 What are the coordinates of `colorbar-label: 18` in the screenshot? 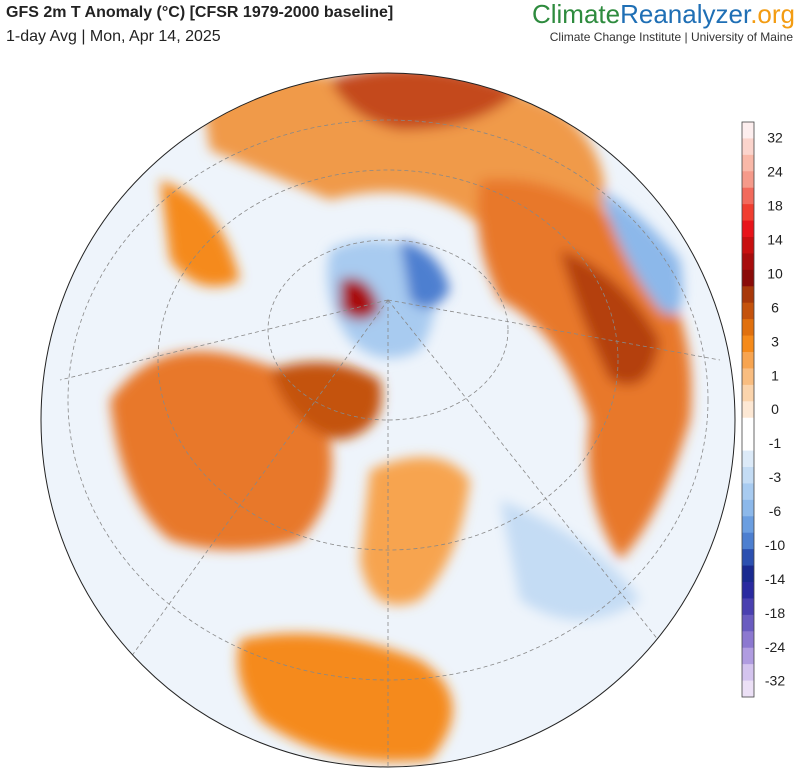 It's located at (775, 206).